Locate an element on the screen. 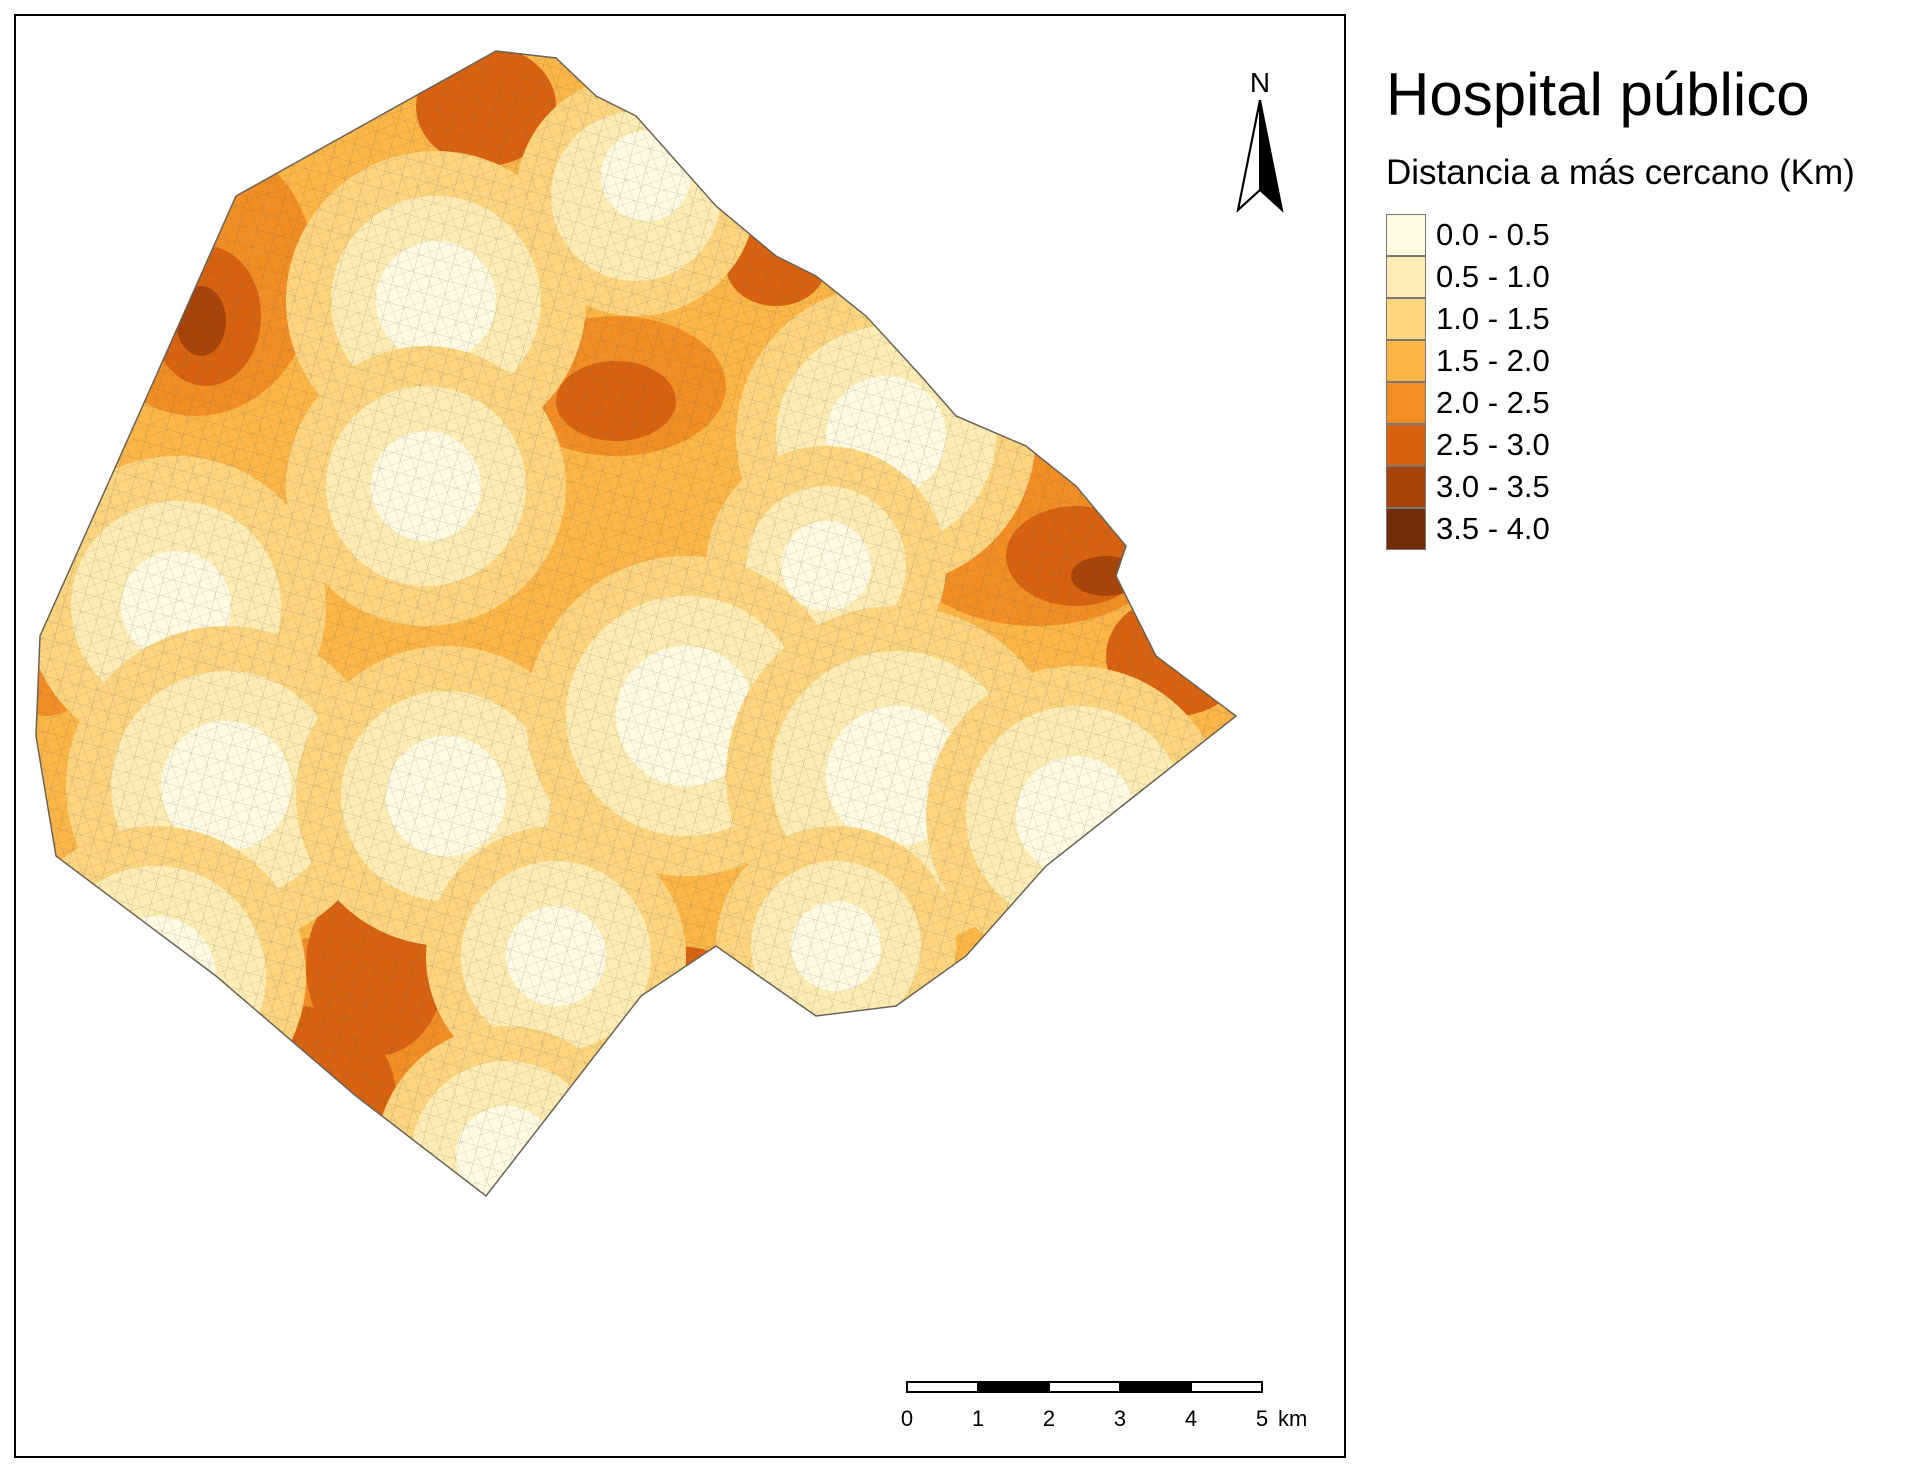  scale-tick-label: 5 is located at coordinates (1262, 1418).